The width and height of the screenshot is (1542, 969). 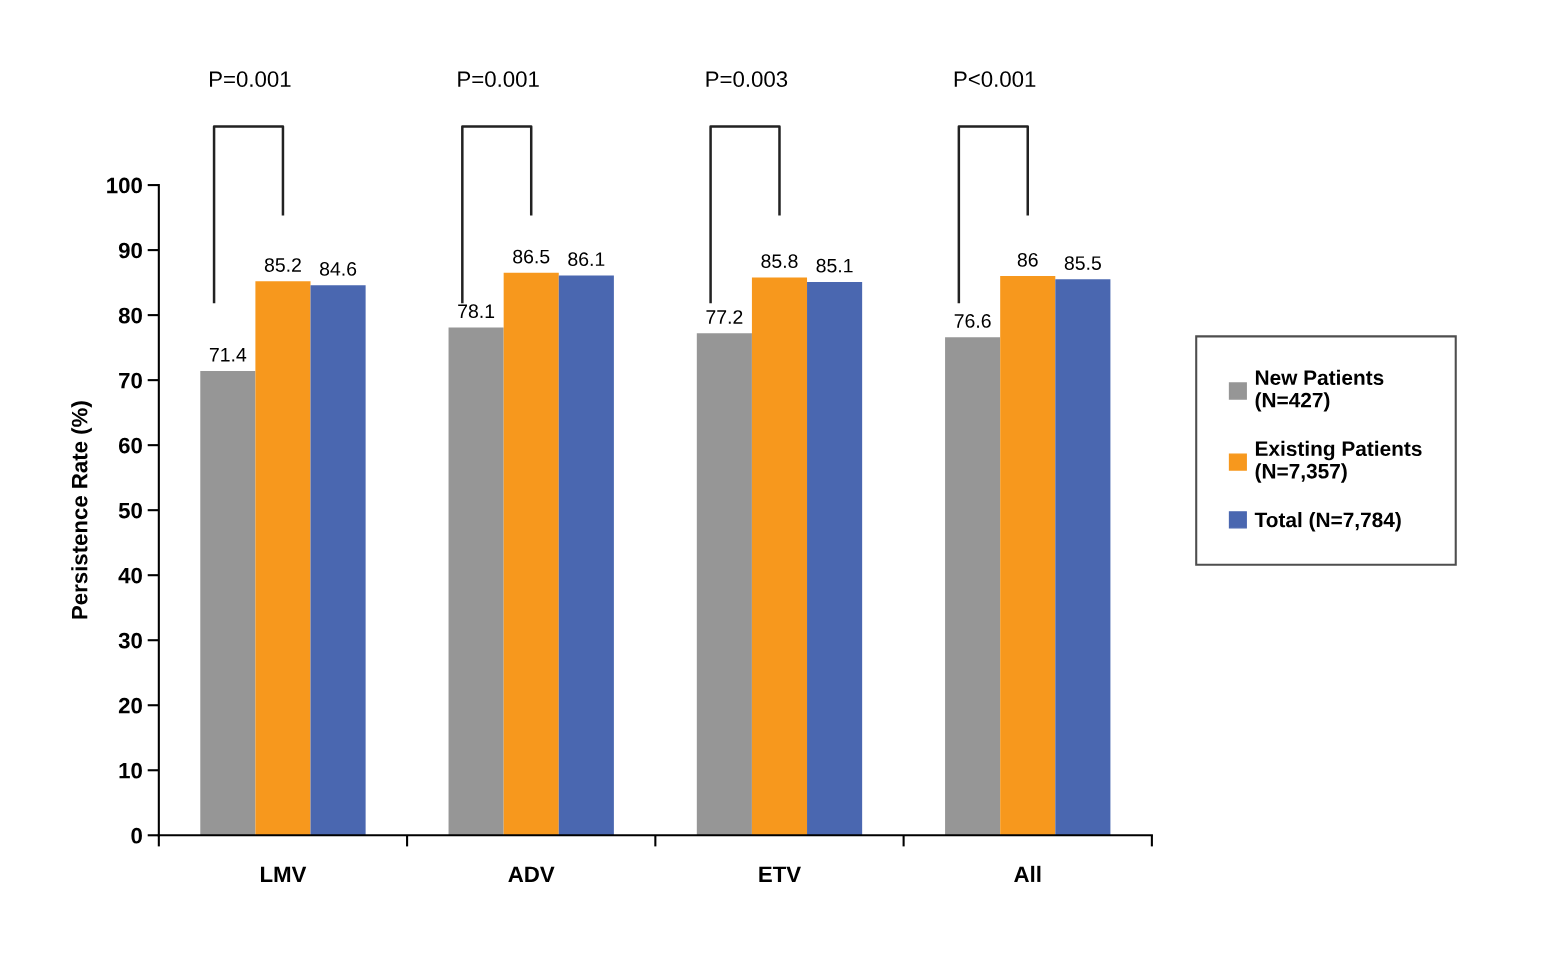 I want to click on y-tick-label: 0, so click(x=136, y=835).